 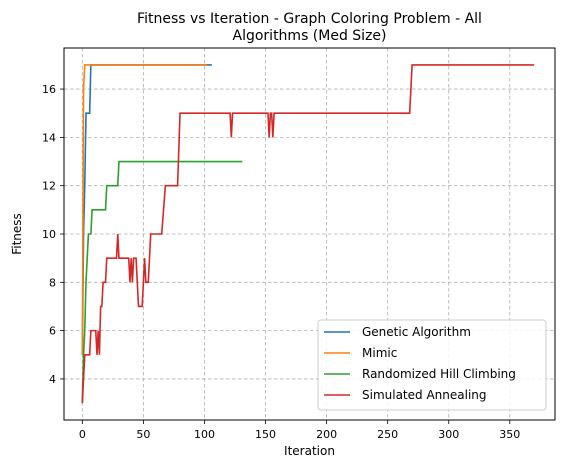 I want to click on legend-label: Genetic Algorithm, so click(x=416, y=332).